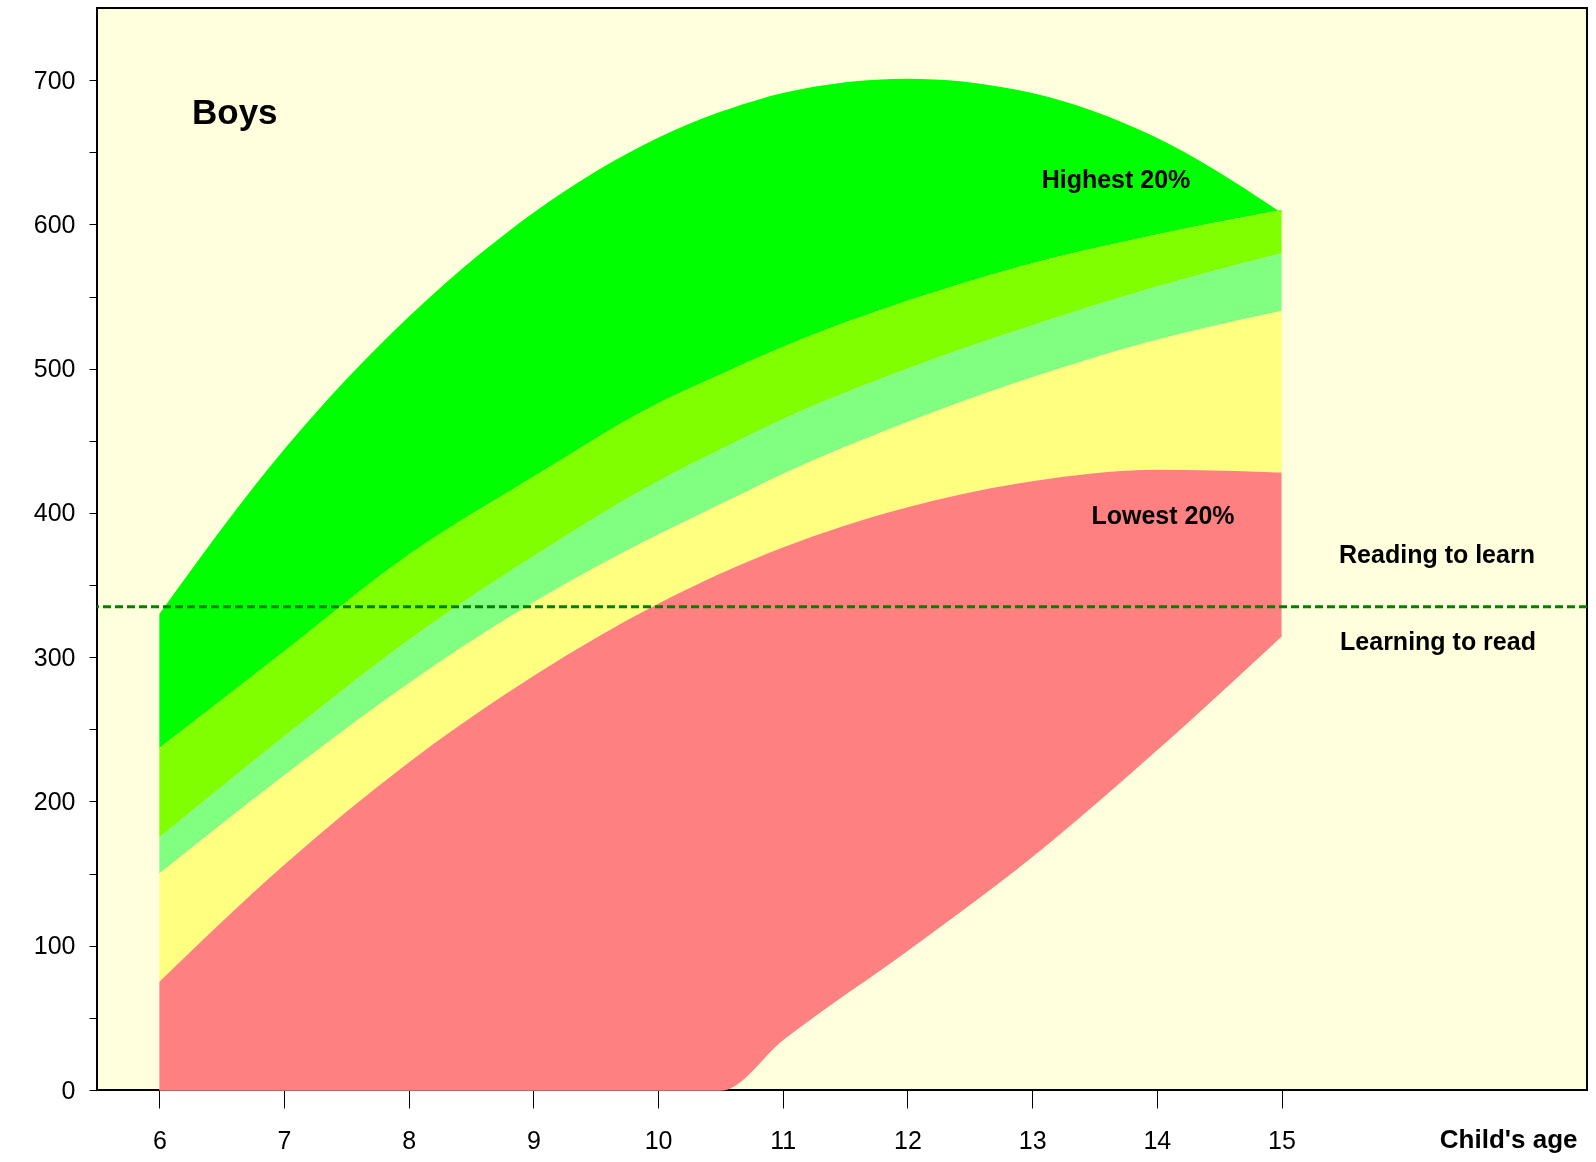  I want to click on y-tick-label: 200, so click(54, 800).